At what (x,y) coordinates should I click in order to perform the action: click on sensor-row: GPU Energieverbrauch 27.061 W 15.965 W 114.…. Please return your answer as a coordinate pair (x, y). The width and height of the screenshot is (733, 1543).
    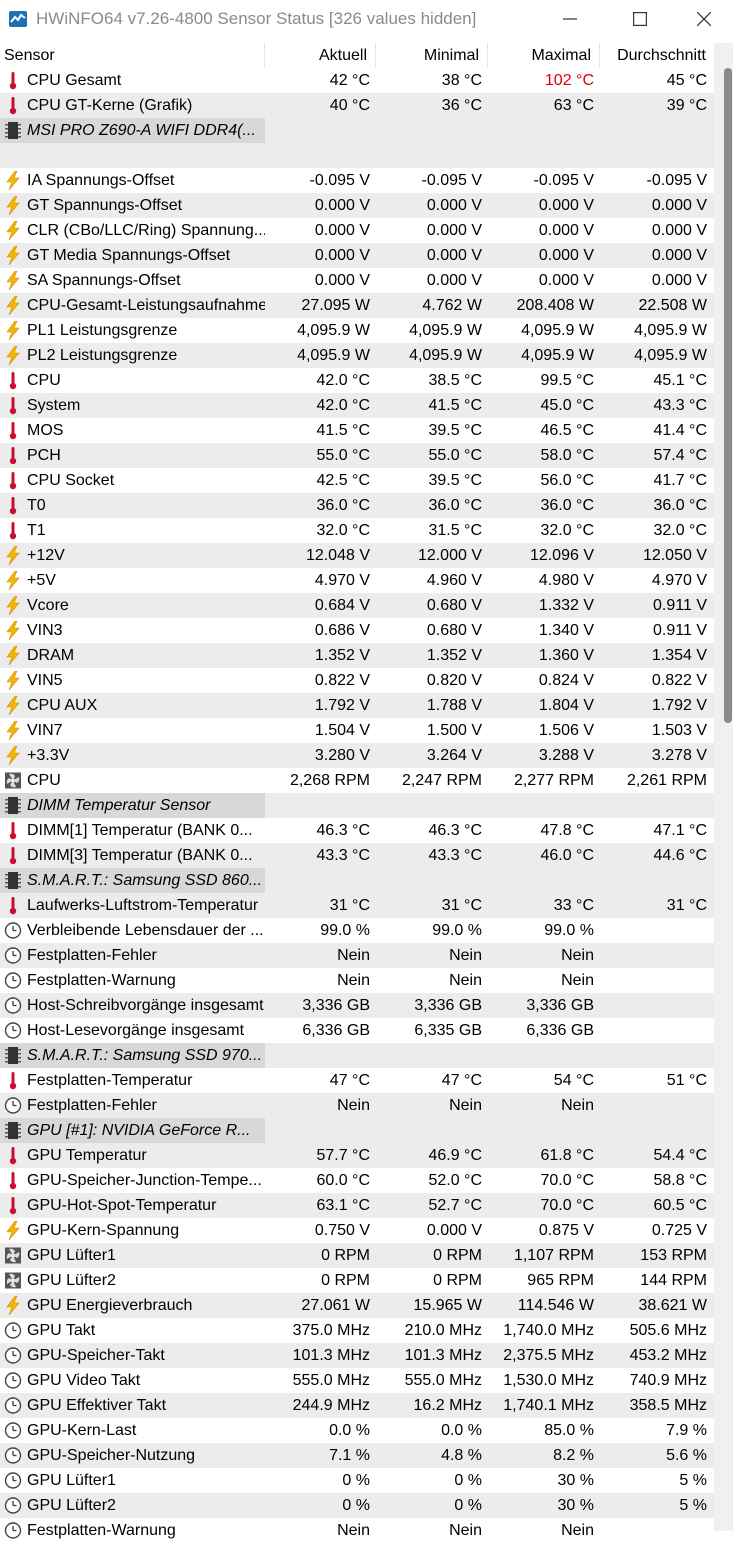
    Looking at the image, I should click on (357, 1305).